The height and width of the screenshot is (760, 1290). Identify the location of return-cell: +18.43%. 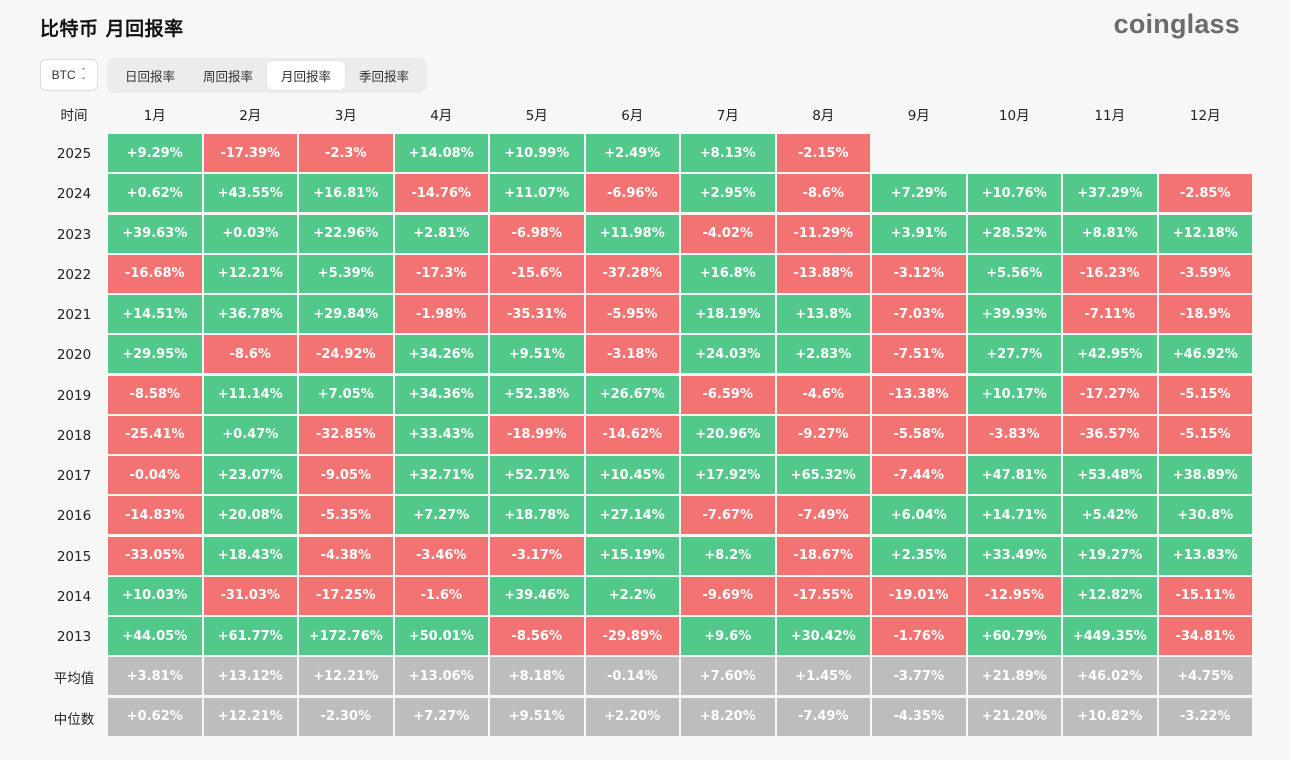
(250, 555).